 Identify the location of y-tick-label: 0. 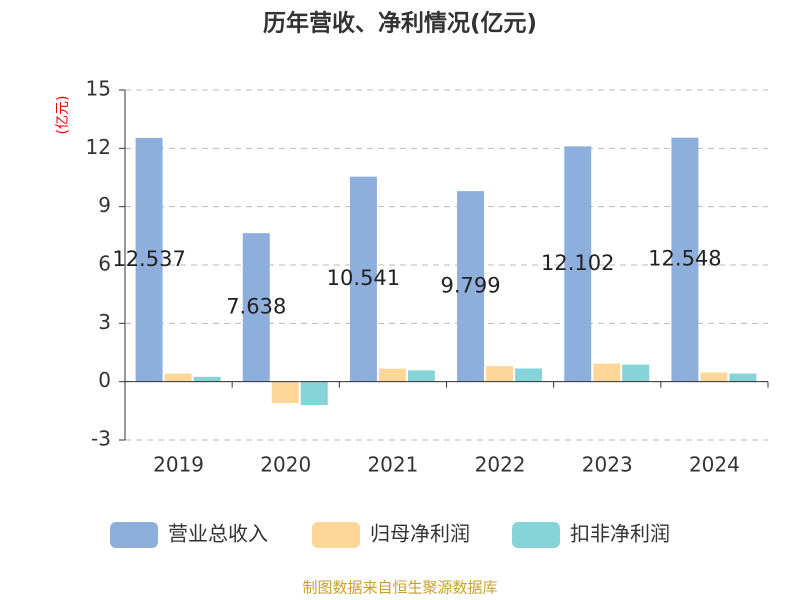
(104, 380).